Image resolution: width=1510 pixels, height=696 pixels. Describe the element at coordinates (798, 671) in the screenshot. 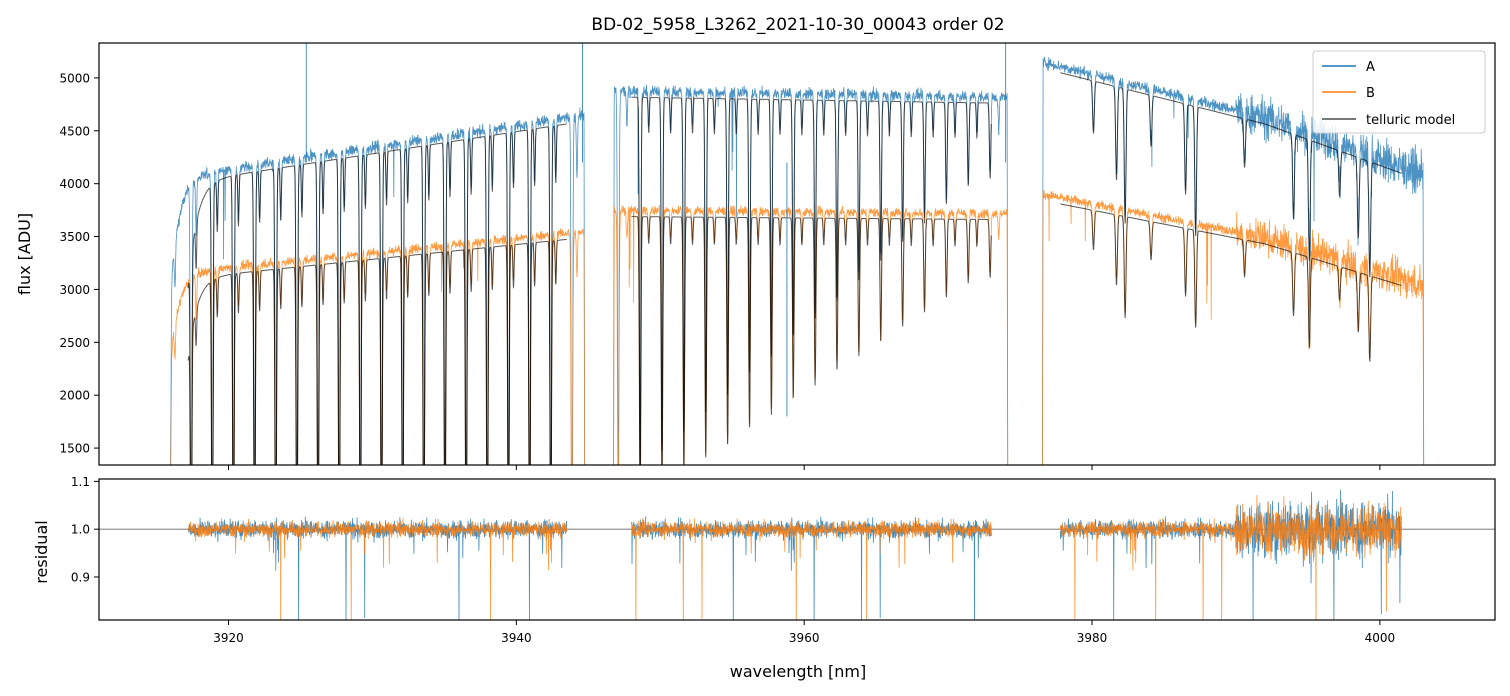

I see `x-axis-label: wavelength [nm]` at that location.